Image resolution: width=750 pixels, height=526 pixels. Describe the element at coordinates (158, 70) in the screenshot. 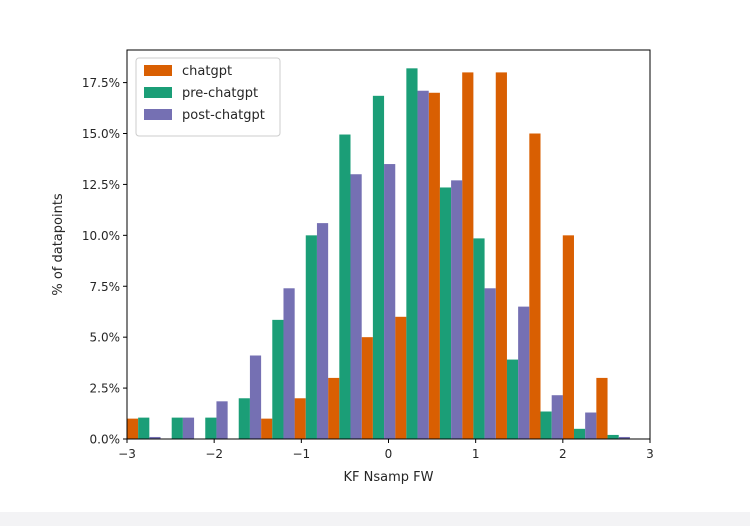

I see `legend-swatch-chatgpt` at that location.